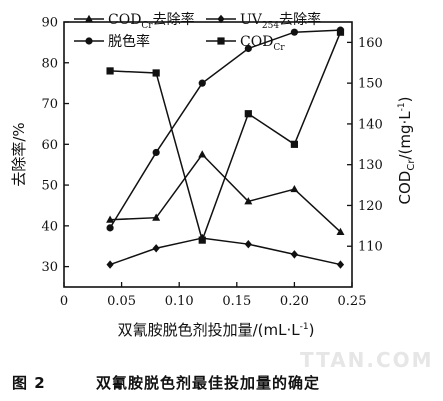  What do you see at coordinates (49, 226) in the screenshot?
I see `y-left-tick-label: 40` at bounding box center [49, 226].